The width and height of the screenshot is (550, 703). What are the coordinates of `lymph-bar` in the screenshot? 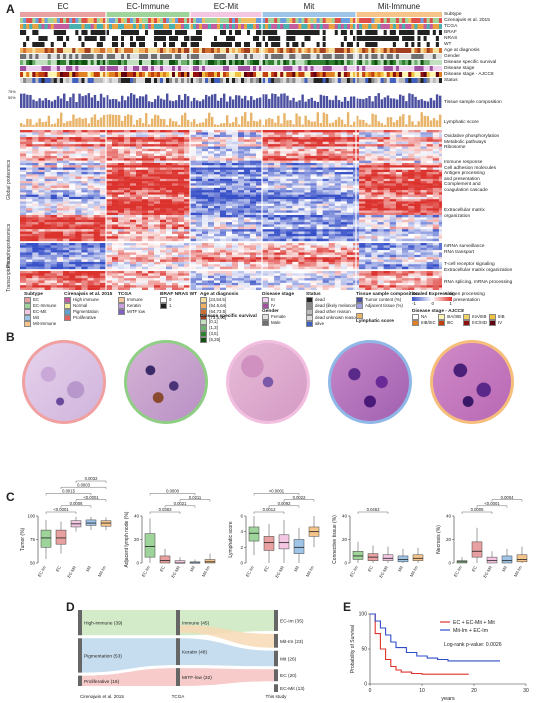 It's located at (227, 121).